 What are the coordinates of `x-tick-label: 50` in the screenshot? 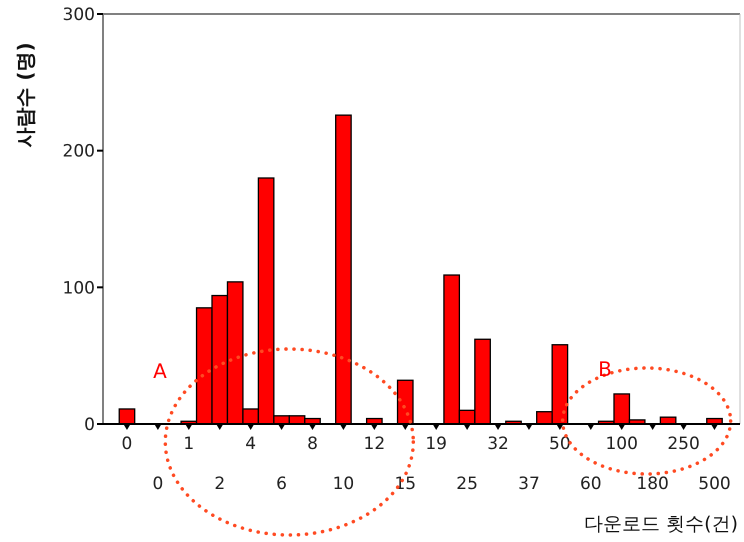 It's located at (560, 444).